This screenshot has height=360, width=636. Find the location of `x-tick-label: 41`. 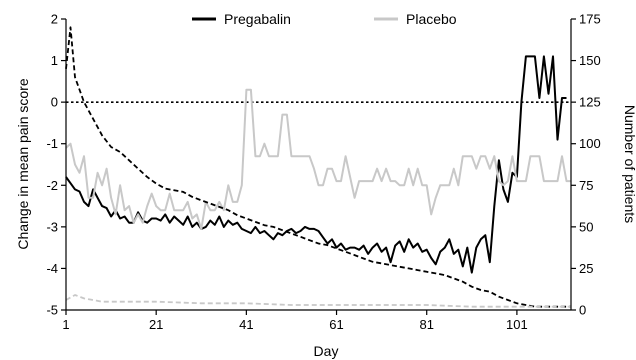

x-tick-label: 41 is located at coordinates (246, 324).